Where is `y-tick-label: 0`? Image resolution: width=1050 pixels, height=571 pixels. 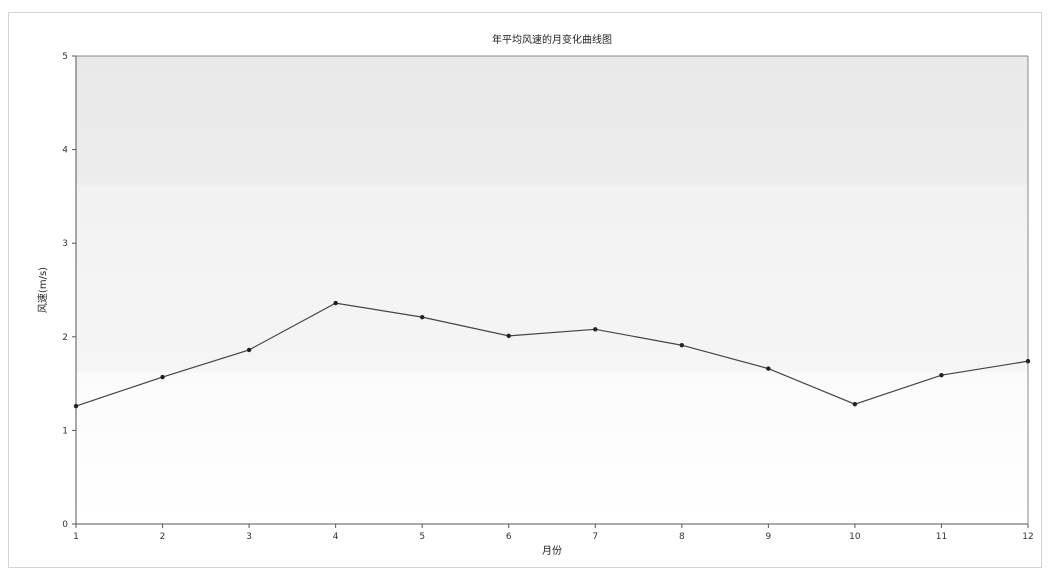 y-tick-label: 0 is located at coordinates (65, 525).